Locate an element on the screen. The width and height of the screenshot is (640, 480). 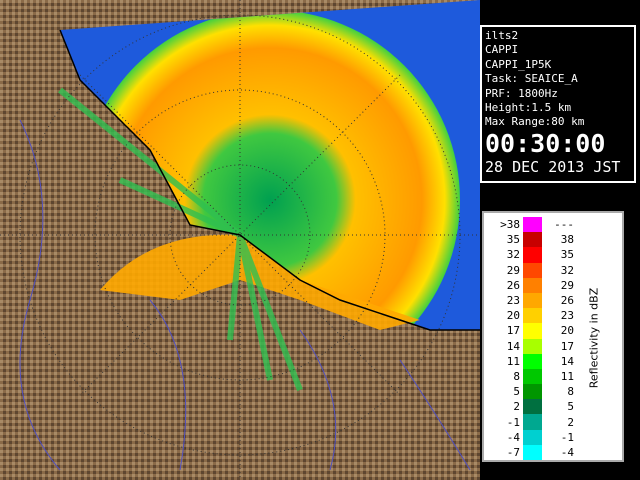
legend-high: 38 is located at coordinates (567, 240).